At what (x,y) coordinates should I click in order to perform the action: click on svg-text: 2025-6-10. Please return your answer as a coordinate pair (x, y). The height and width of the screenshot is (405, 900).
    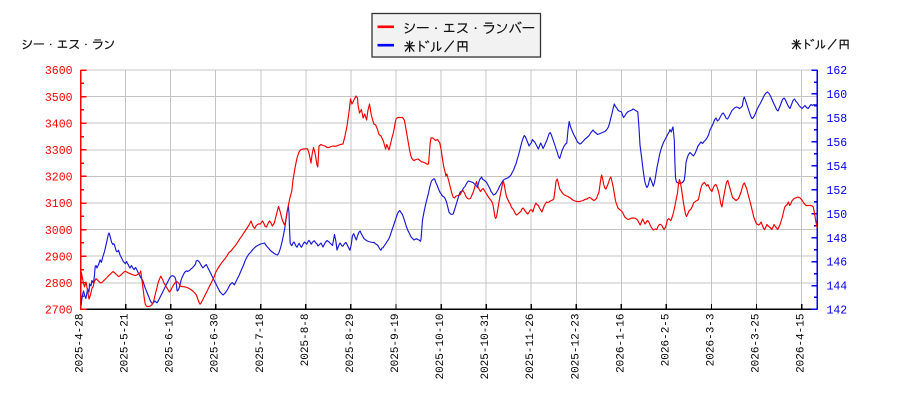
    Looking at the image, I should click on (171, 343).